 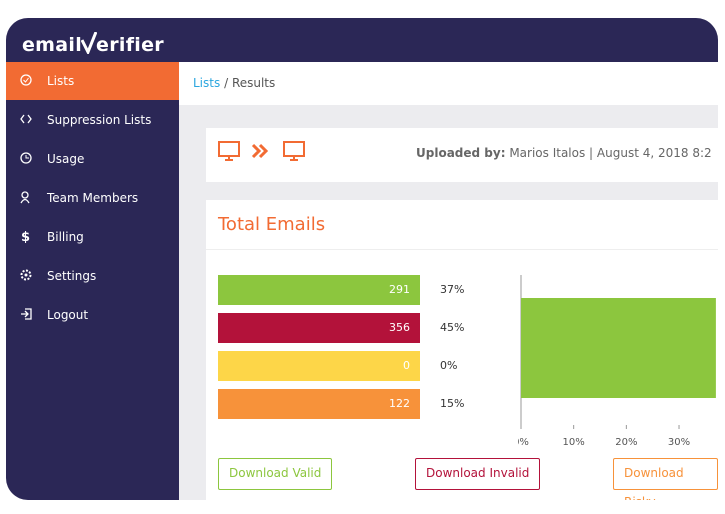 What do you see at coordinates (66, 159) in the screenshot?
I see `sidebar-label: Usage` at bounding box center [66, 159].